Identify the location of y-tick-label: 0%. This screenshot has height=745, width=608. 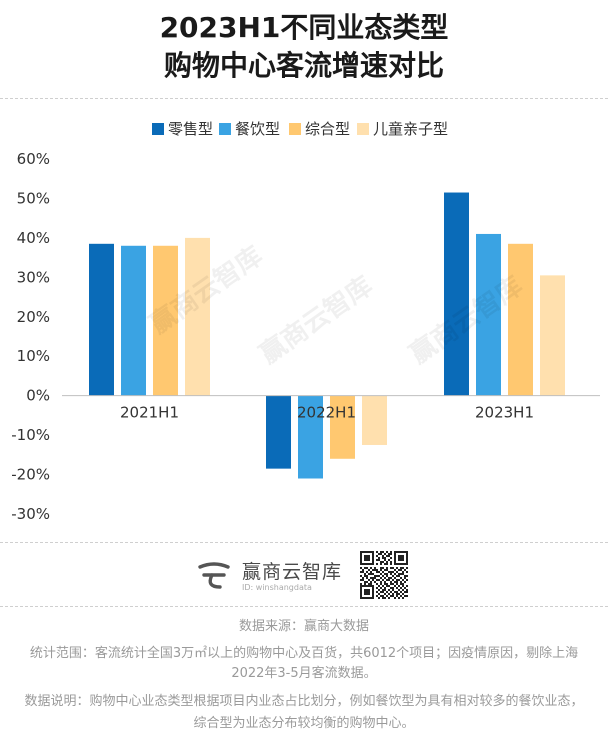
(38, 396).